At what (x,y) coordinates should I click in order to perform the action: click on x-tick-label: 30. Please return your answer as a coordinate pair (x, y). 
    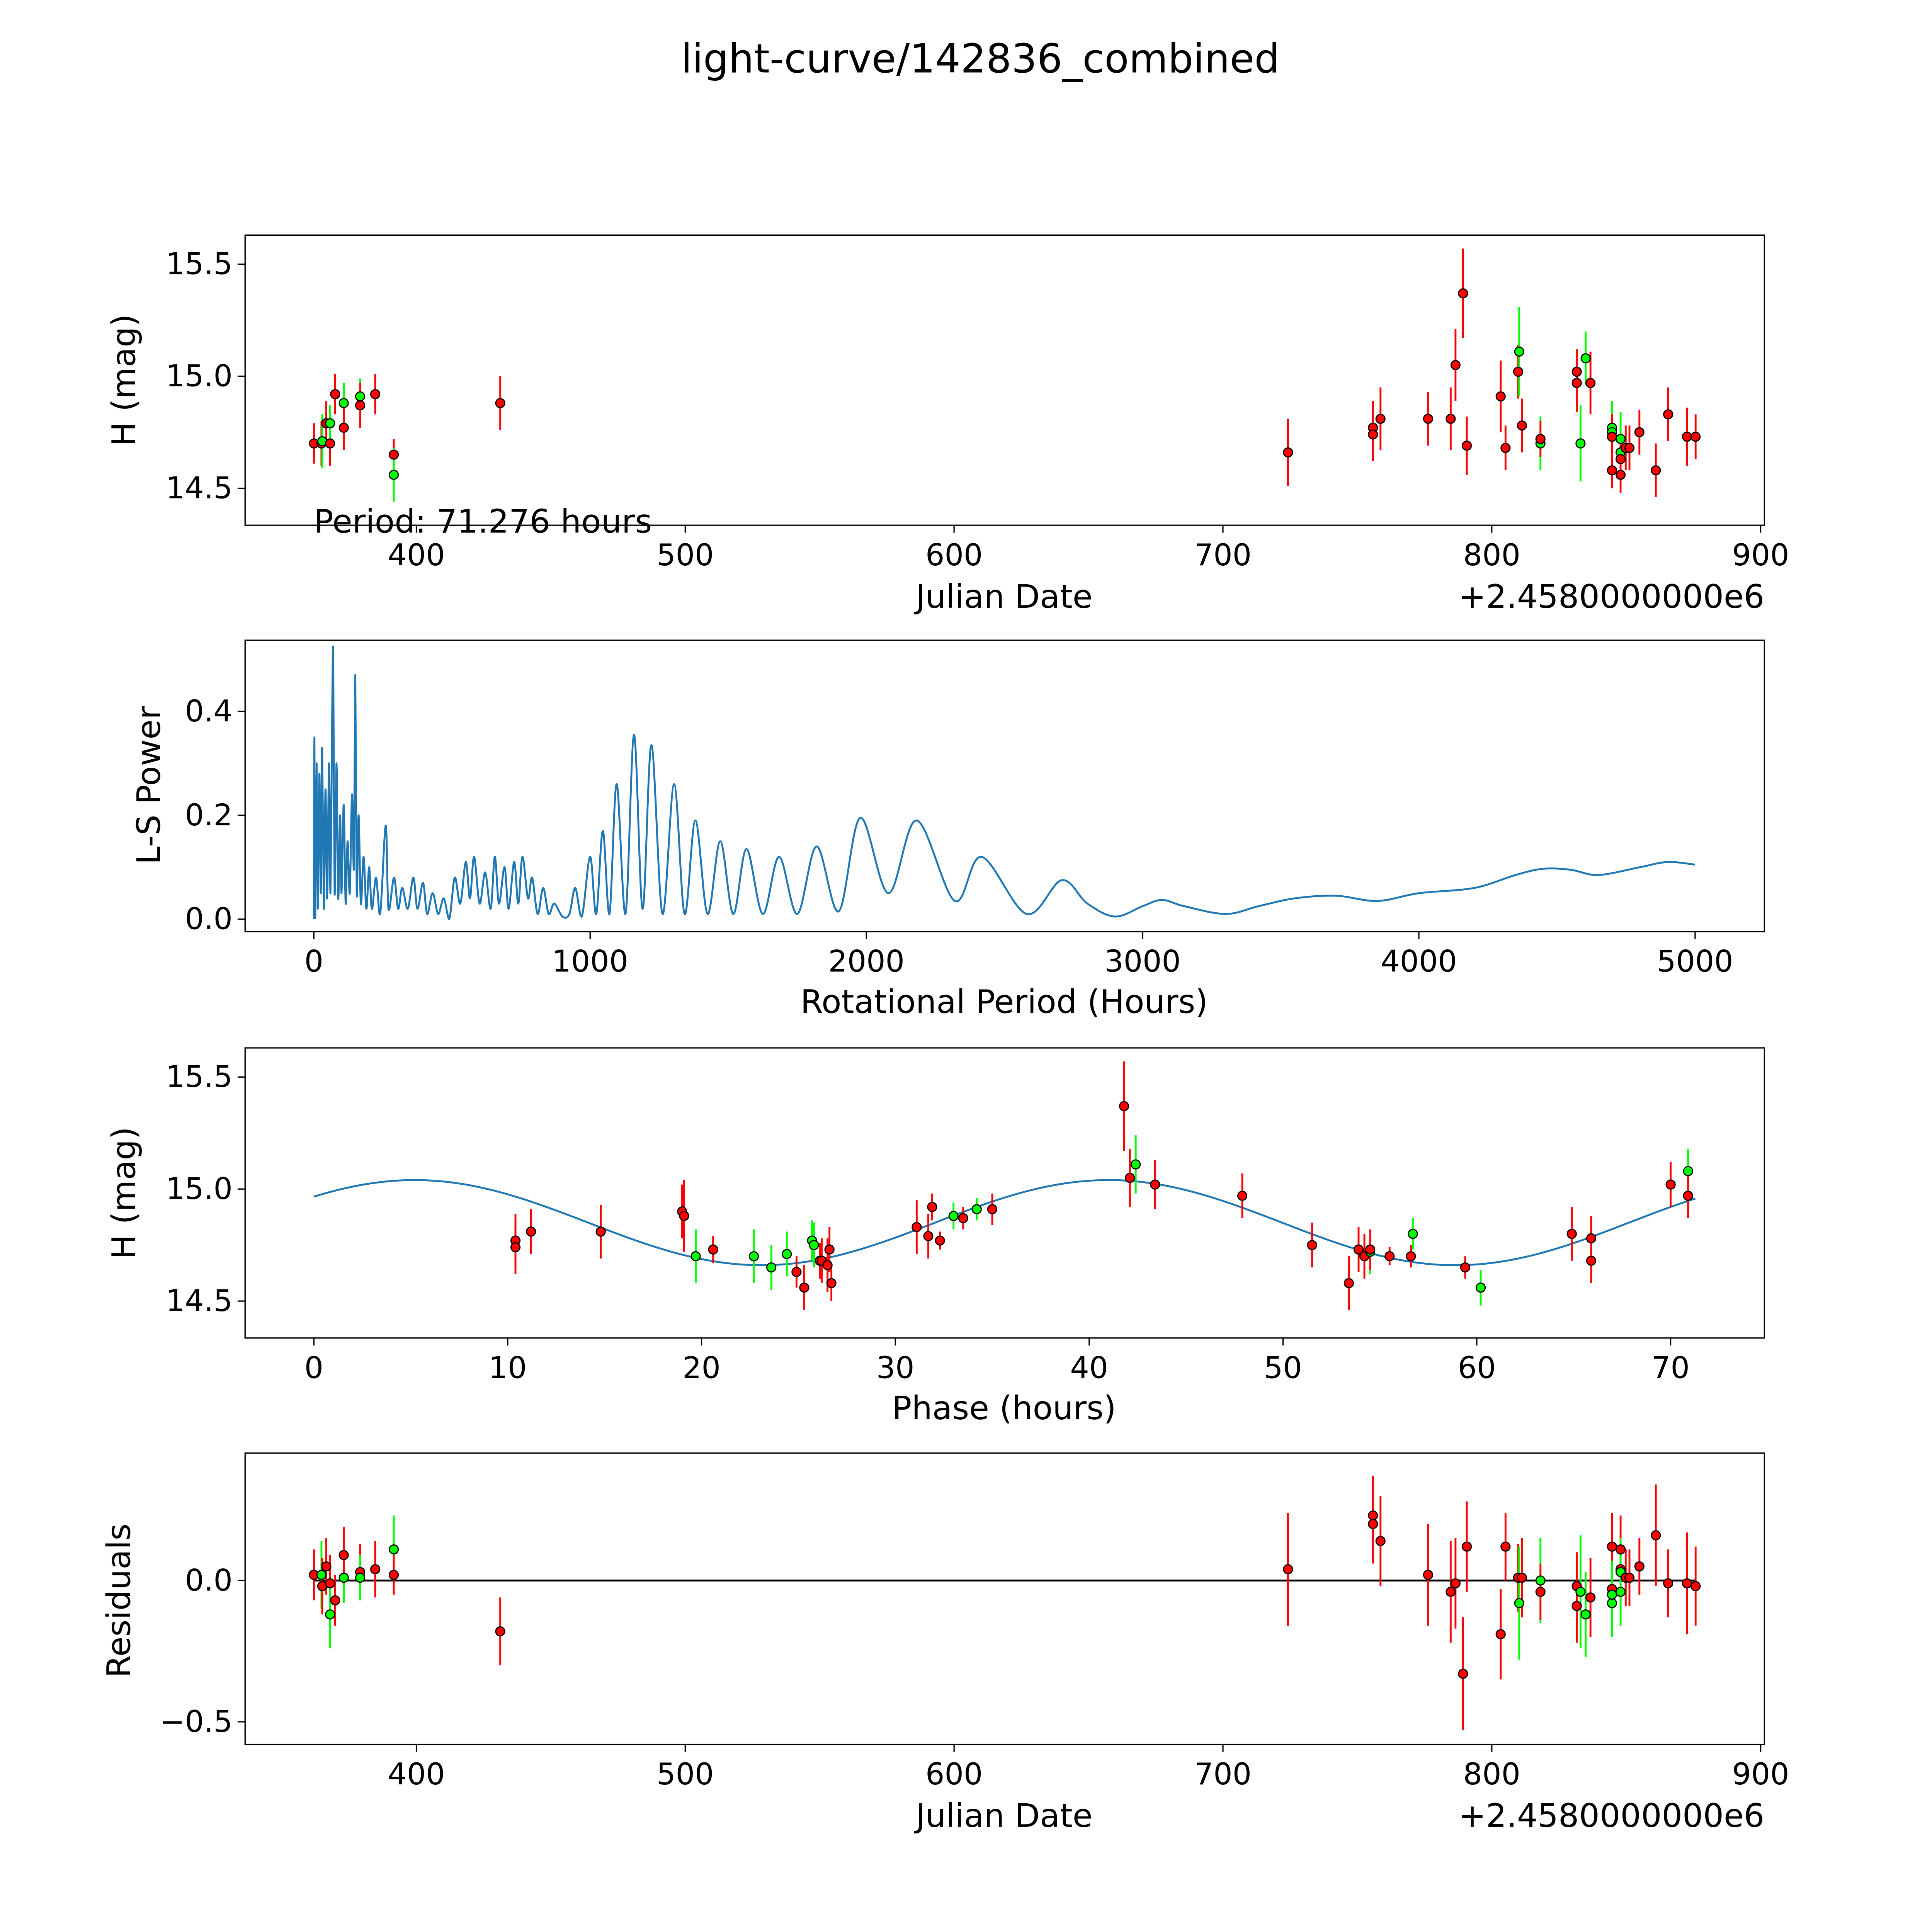
    Looking at the image, I should click on (896, 1368).